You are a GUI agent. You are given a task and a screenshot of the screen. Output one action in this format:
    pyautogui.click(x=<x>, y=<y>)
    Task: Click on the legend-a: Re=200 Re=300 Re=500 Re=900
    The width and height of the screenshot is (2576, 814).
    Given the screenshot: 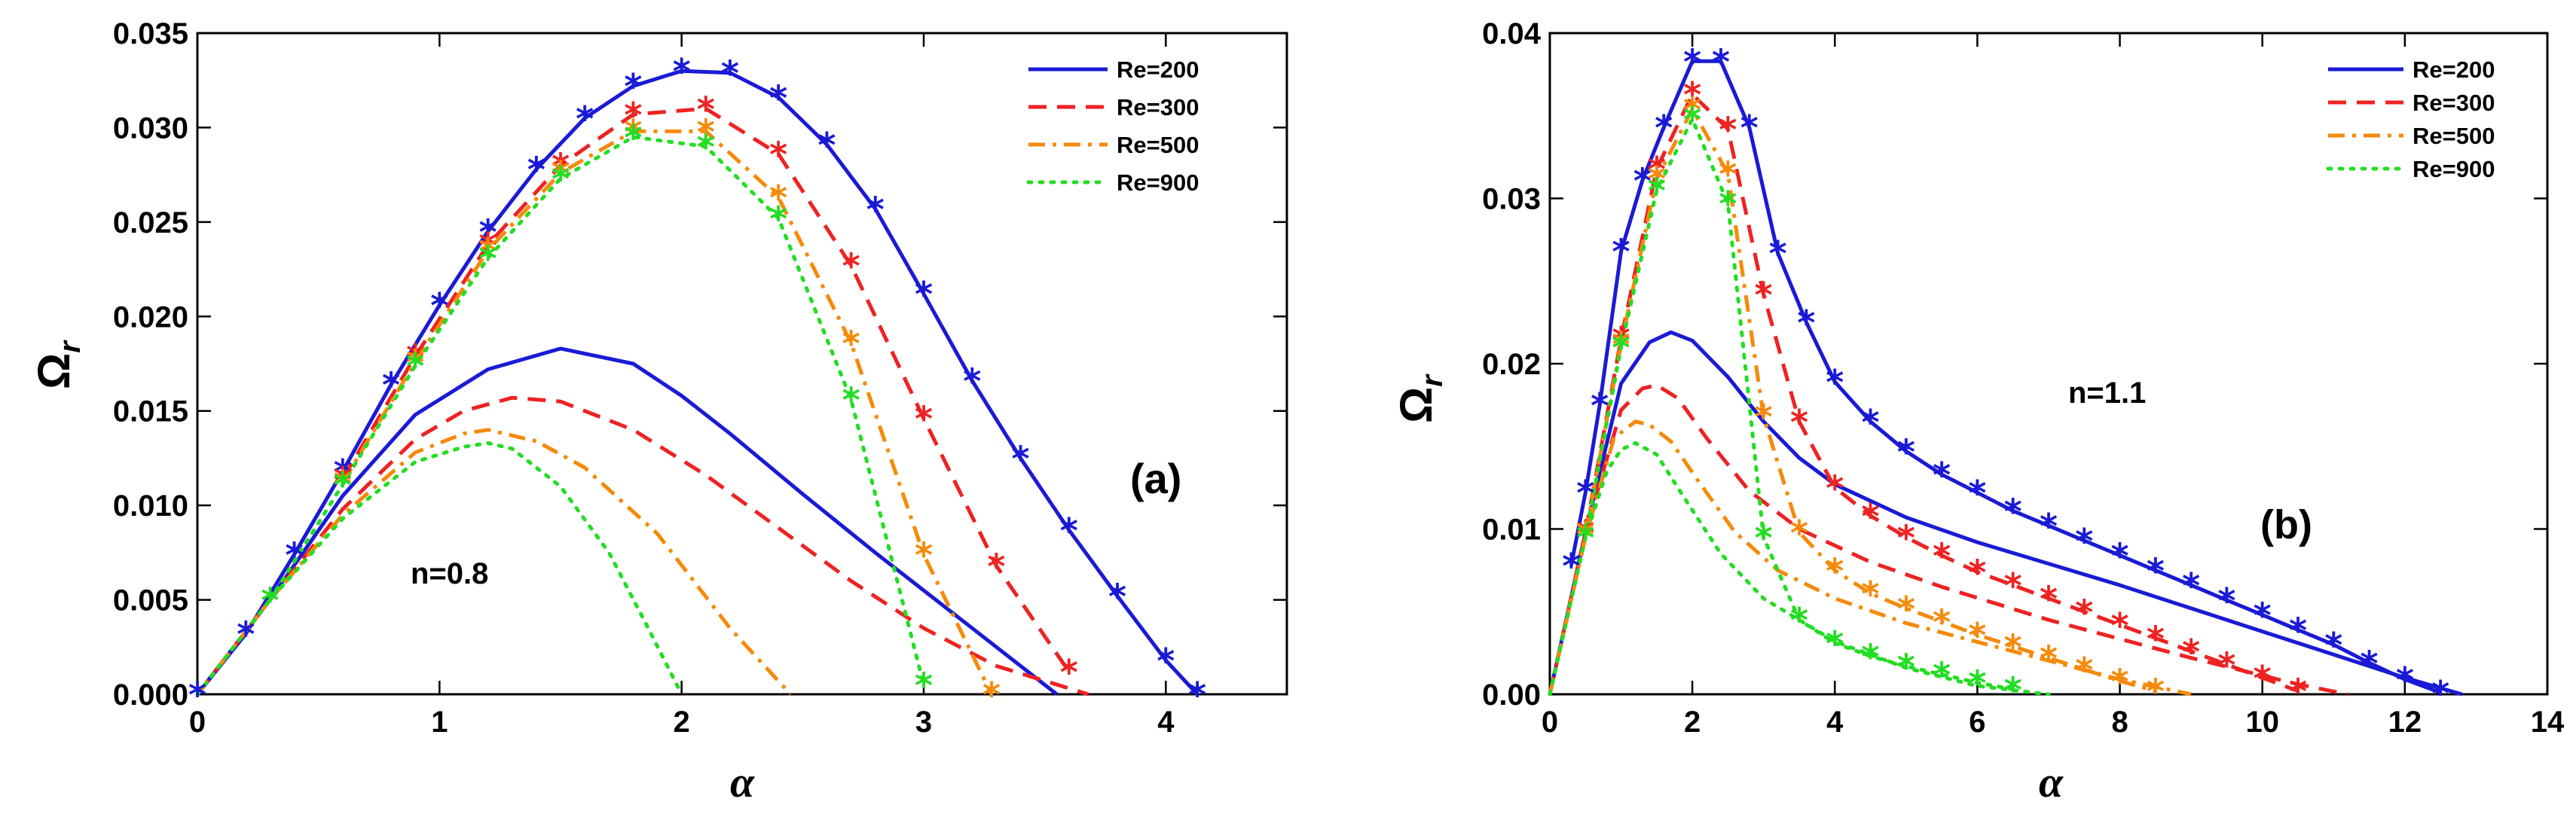 What is the action you would take?
    pyautogui.click(x=1112, y=126)
    